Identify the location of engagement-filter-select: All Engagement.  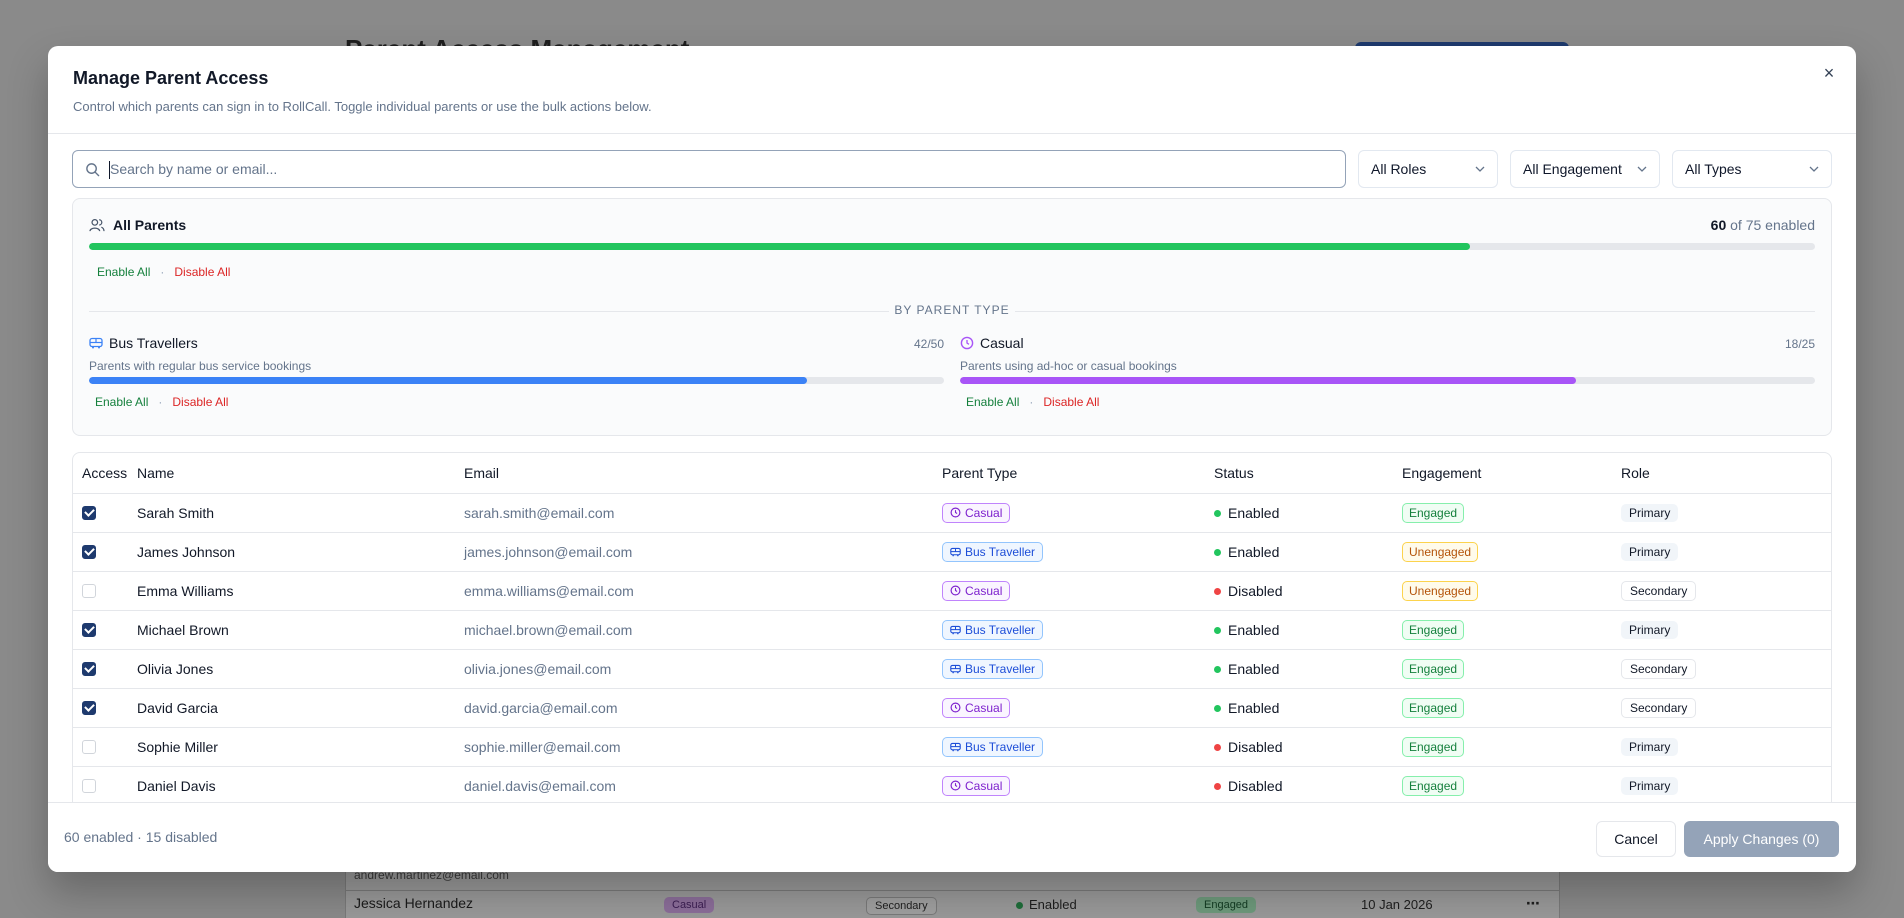
(1585, 169).